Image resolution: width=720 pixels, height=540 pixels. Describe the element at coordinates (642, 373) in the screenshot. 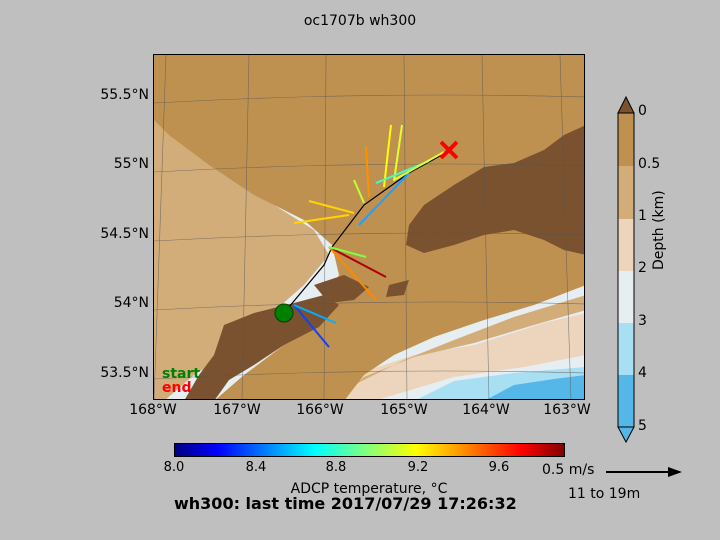

I see `depth-tick-label: 4` at that location.